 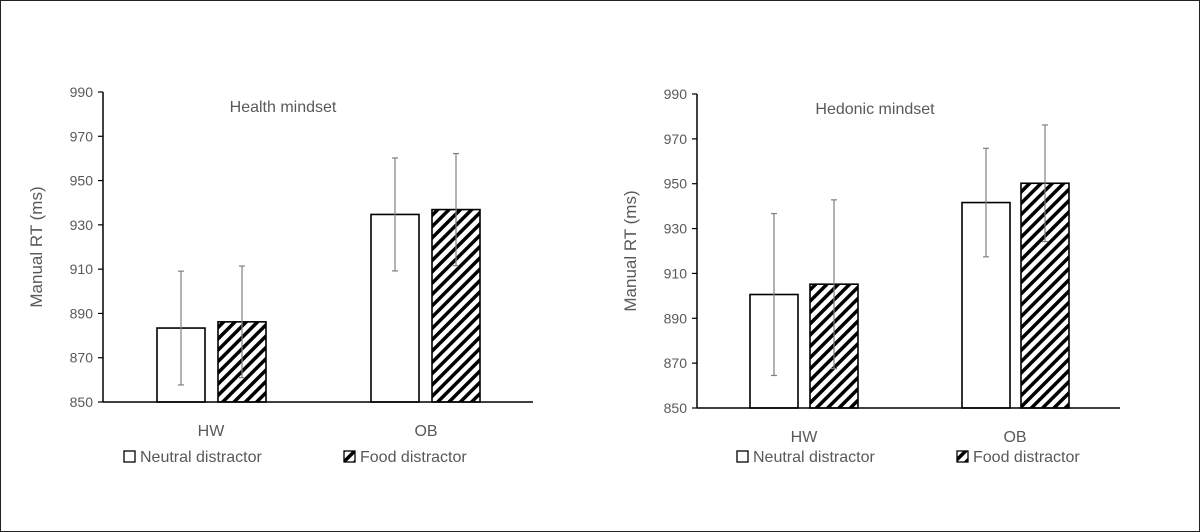 I want to click on chart-title: Hedonic mindset, so click(x=875, y=109).